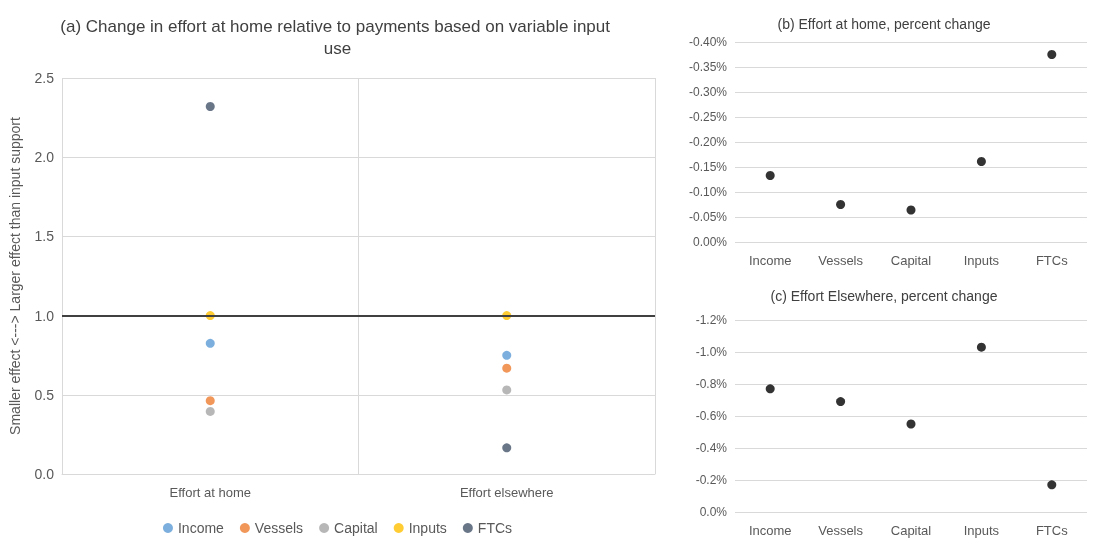 The image size is (1093, 544). I want to click on chart-title: (c) Effort Elsewhere, percent change, so click(884, 296).